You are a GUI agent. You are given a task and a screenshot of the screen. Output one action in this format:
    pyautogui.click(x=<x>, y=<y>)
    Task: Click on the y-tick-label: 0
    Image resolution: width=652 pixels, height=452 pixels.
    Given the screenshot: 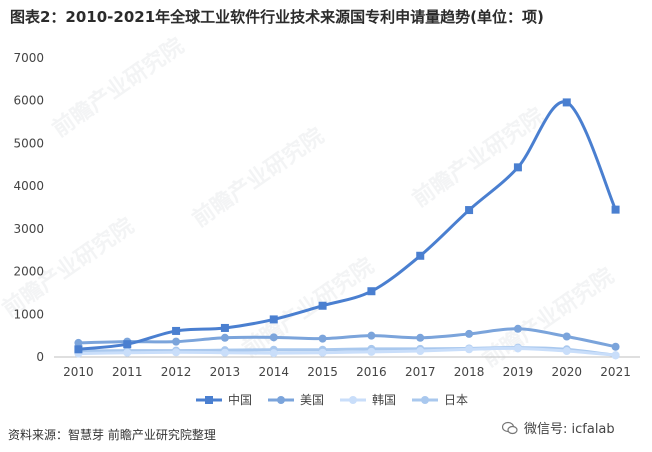 What is the action you would take?
    pyautogui.click(x=40, y=357)
    